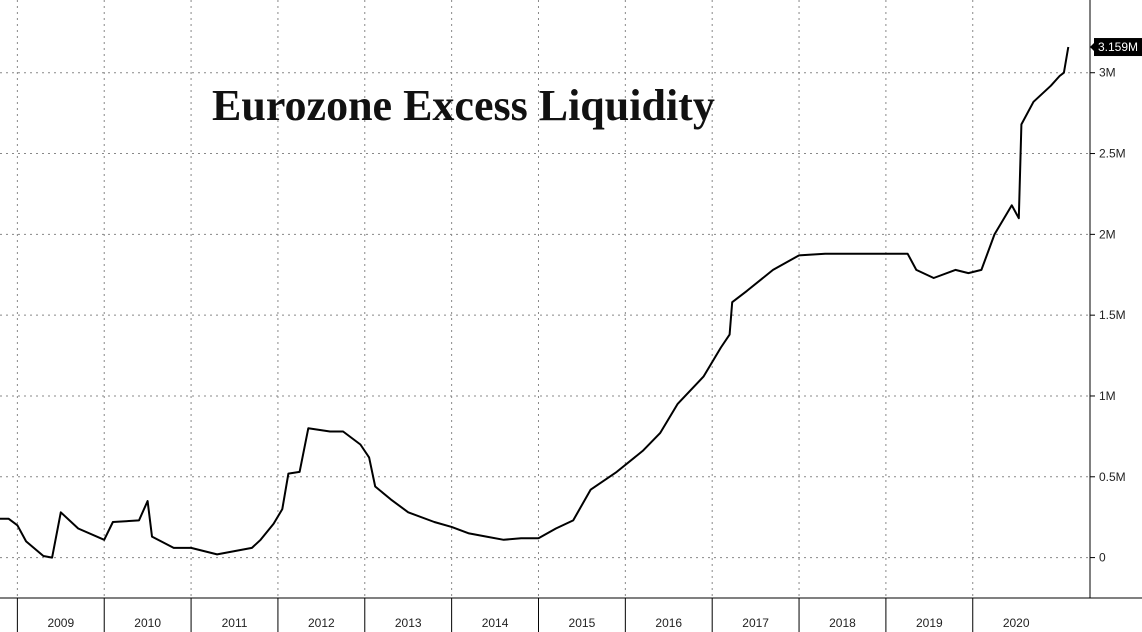 The image size is (1142, 632). Describe the element at coordinates (668, 623) in the screenshot. I see `x-tick-label: 2016` at that location.